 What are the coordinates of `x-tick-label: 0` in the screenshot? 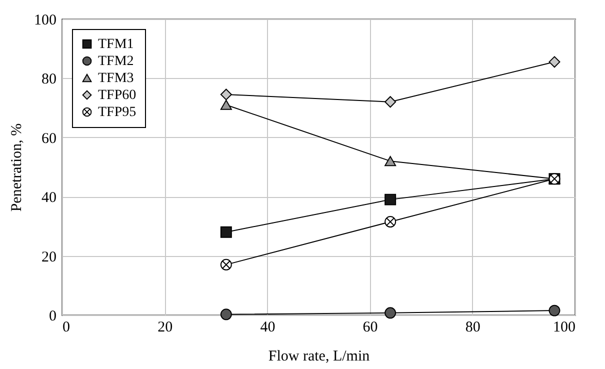 It's located at (66, 328).